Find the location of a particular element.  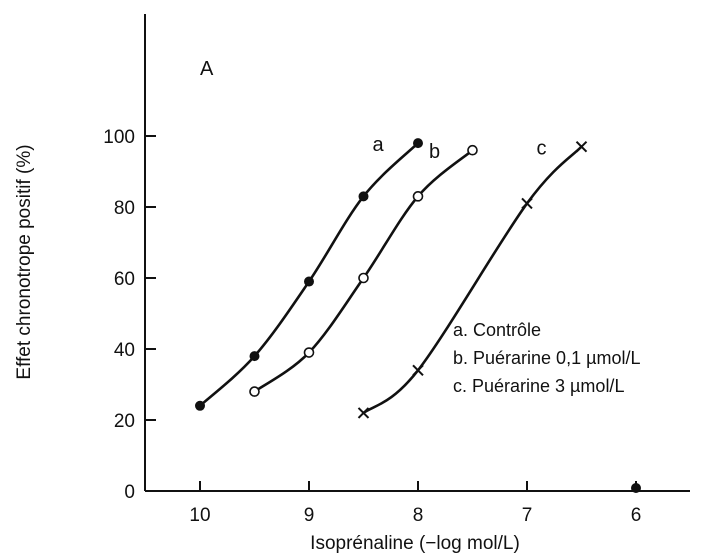

y-axis-label: Effet chronotrope positif (%) is located at coordinates (24, 261).